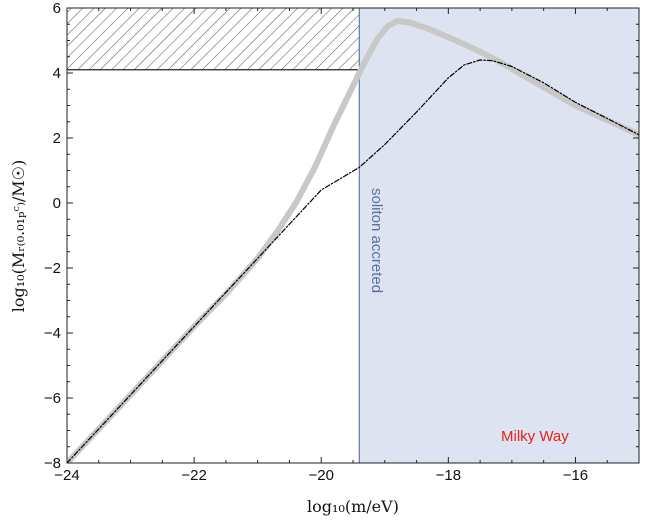 The image size is (659, 524). Describe the element at coordinates (18, 236) in the screenshot. I see `y-axis-label: log₁₀(Mᵣ₍₀.₀₁ₚᶜ₎/M☉)` at that location.